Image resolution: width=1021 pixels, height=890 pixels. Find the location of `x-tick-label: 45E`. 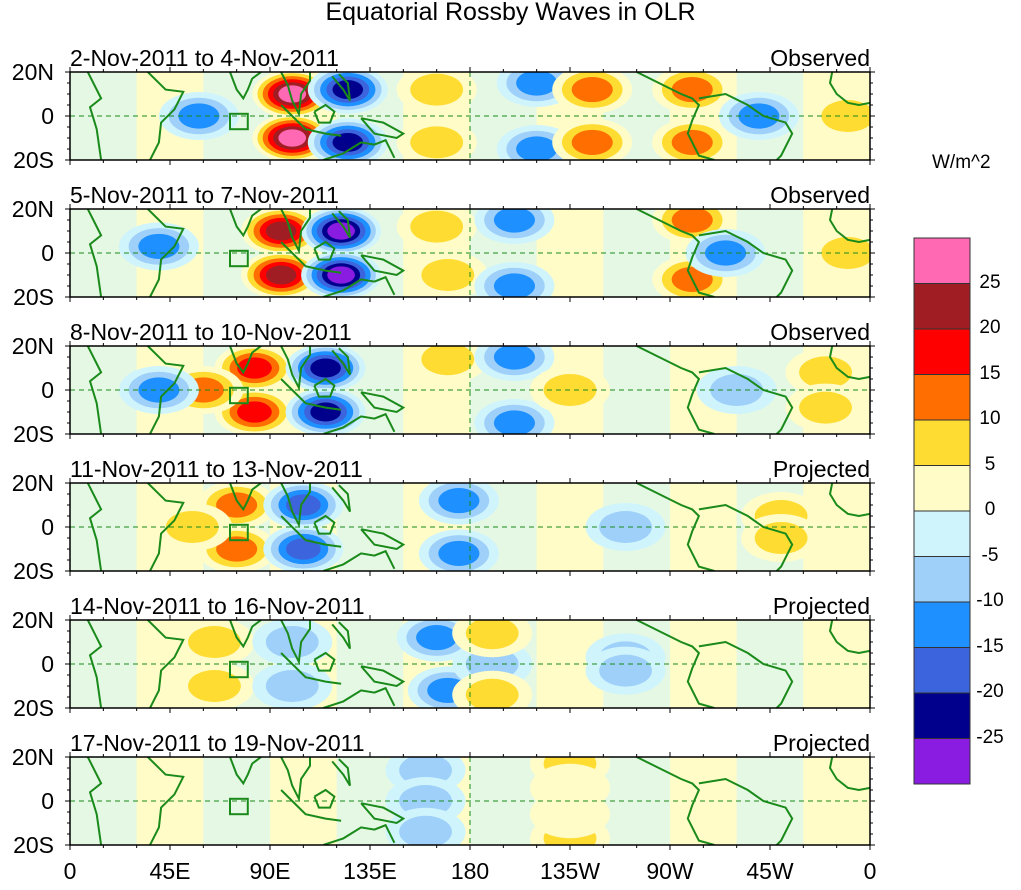

x-tick-label: 45E is located at coordinates (170, 871).